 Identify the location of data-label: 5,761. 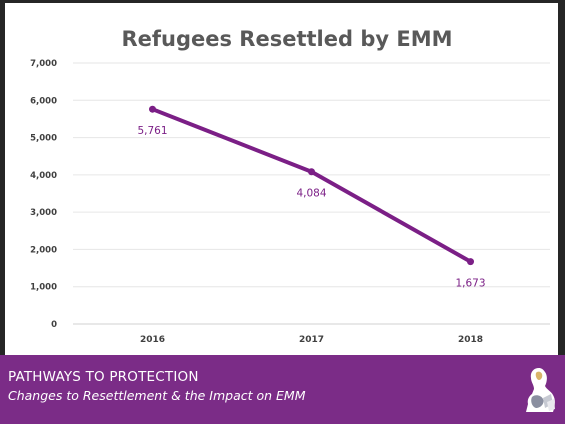
(152, 131).